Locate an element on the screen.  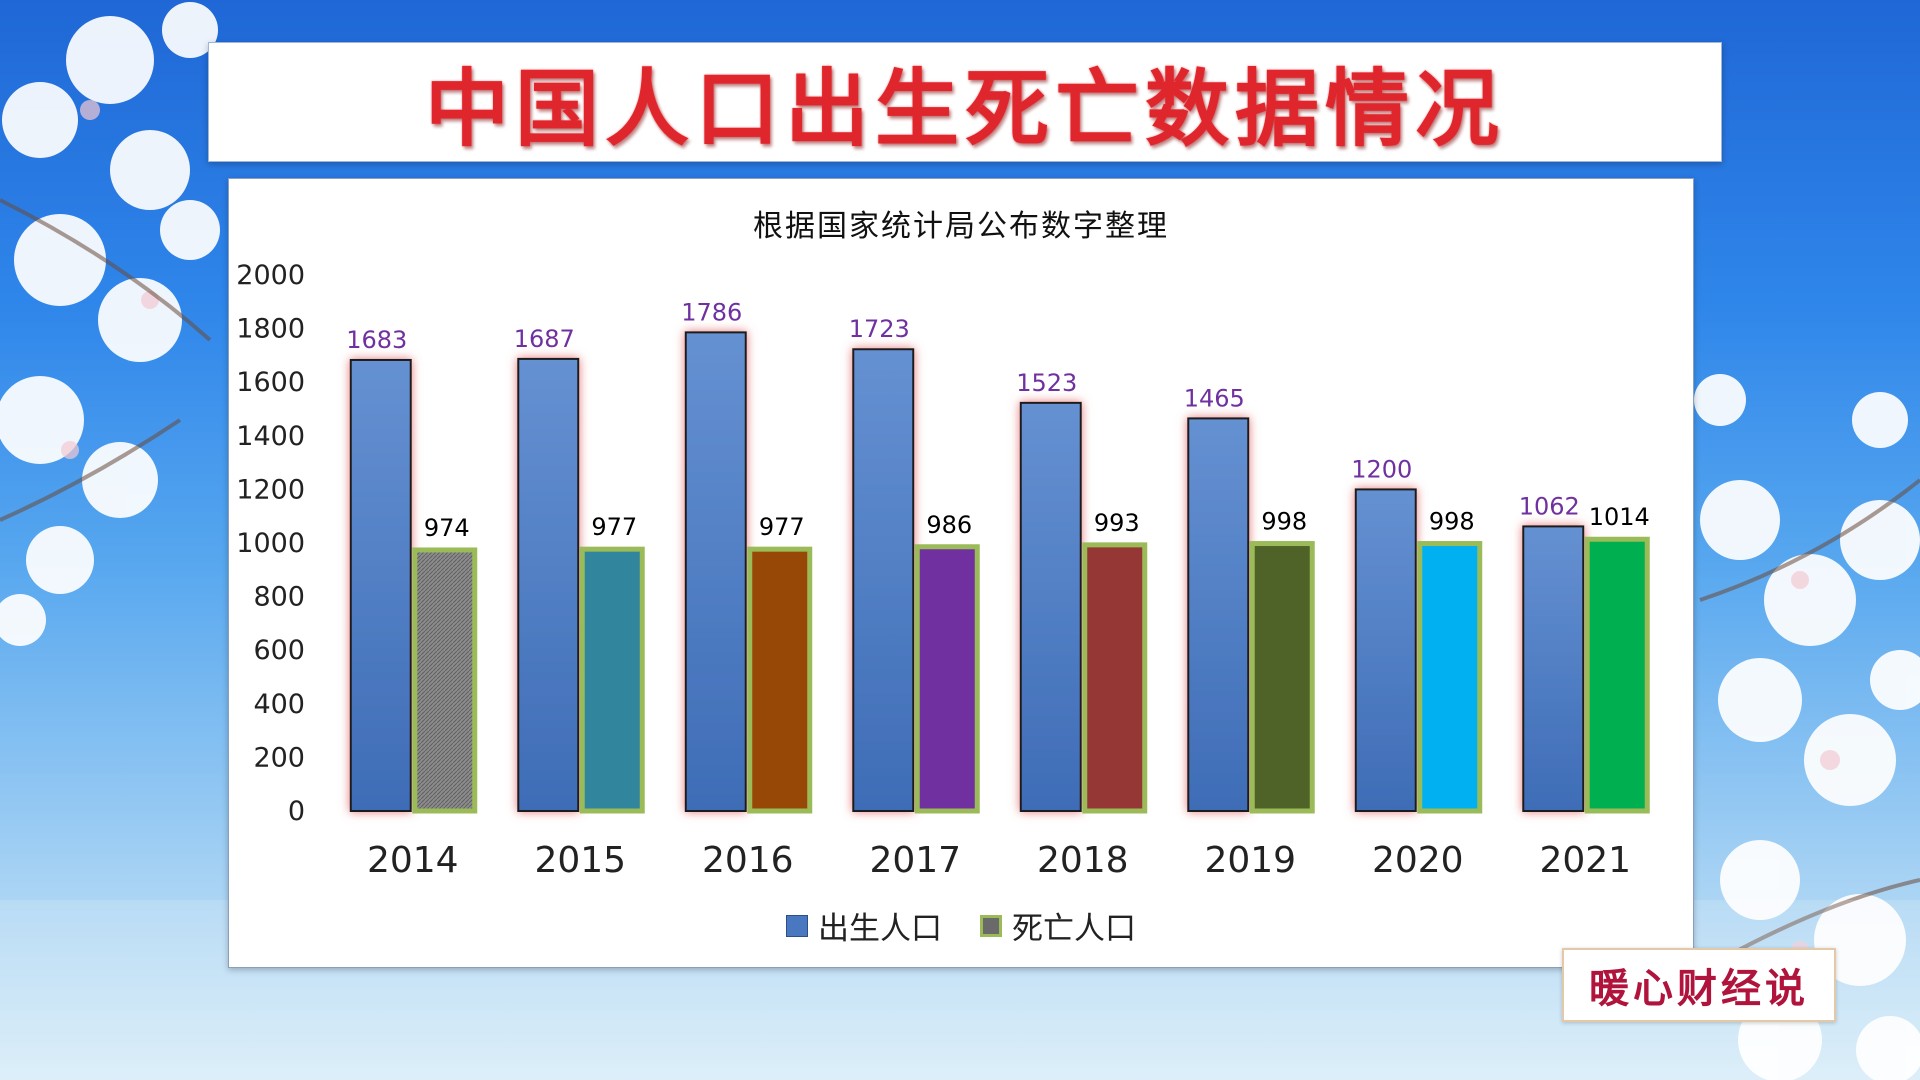
birth-value-label: 1687 is located at coordinates (544, 339).